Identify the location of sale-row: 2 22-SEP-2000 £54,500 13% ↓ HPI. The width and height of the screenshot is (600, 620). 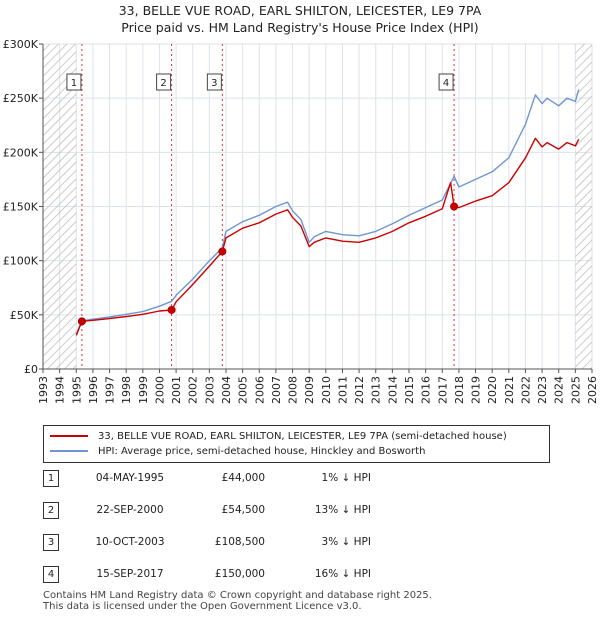
(303, 510).